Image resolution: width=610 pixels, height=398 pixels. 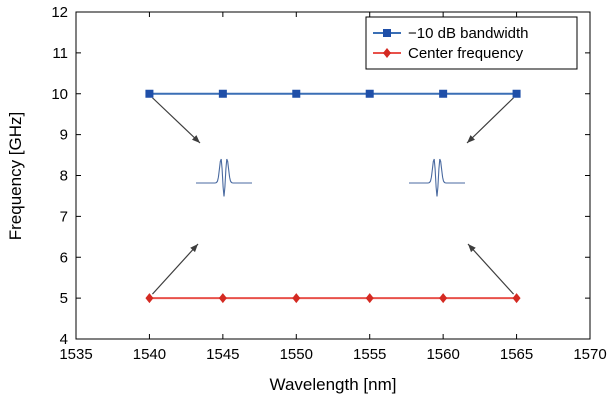 I want to click on legend-label: −10 dB bandwidth, so click(x=468, y=33).